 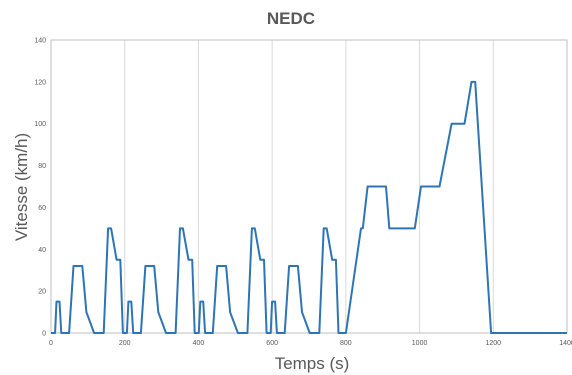 I want to click on y-tick-label: 0, so click(x=44, y=334).